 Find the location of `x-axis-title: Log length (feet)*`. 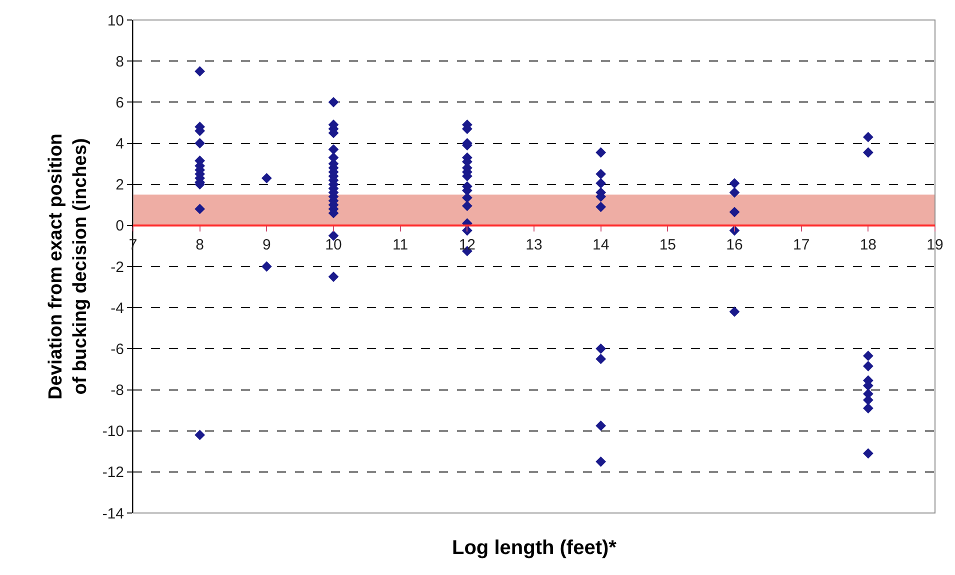

x-axis-title: Log length (feet)* is located at coordinates (534, 548).